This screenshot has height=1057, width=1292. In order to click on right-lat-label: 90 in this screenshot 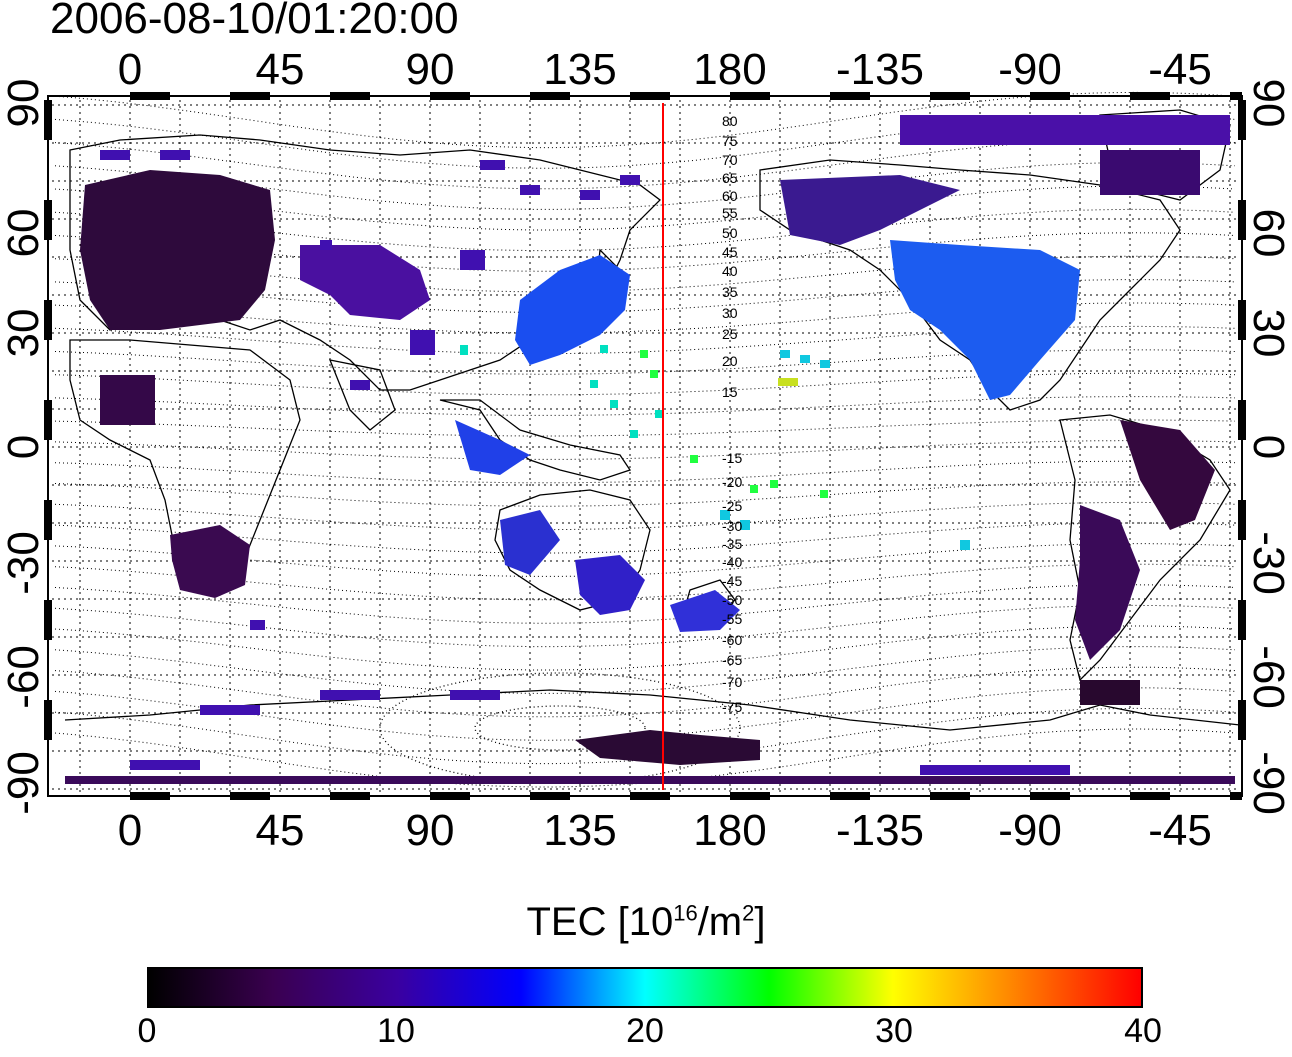, I will do `click(1268, 103)`.